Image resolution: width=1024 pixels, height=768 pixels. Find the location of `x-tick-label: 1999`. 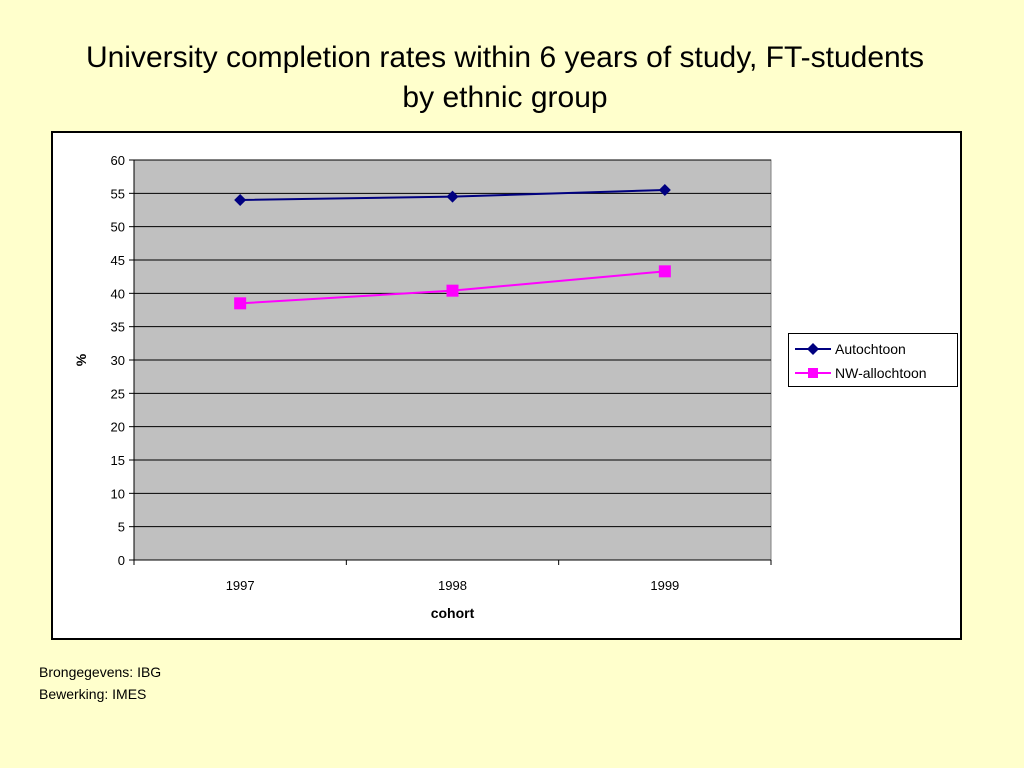

x-tick-label: 1999 is located at coordinates (664, 585).